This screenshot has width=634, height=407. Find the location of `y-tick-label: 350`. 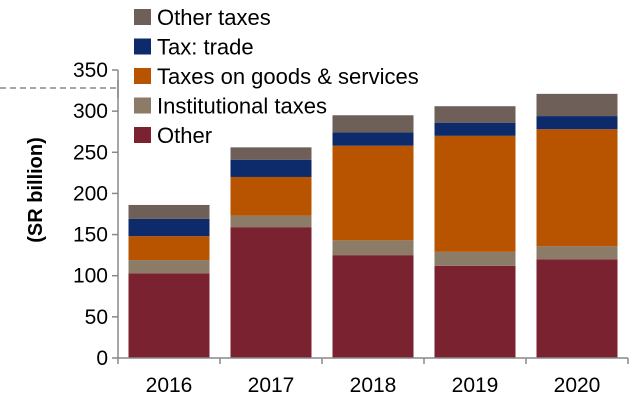

y-tick-label: 350 is located at coordinates (90, 70).